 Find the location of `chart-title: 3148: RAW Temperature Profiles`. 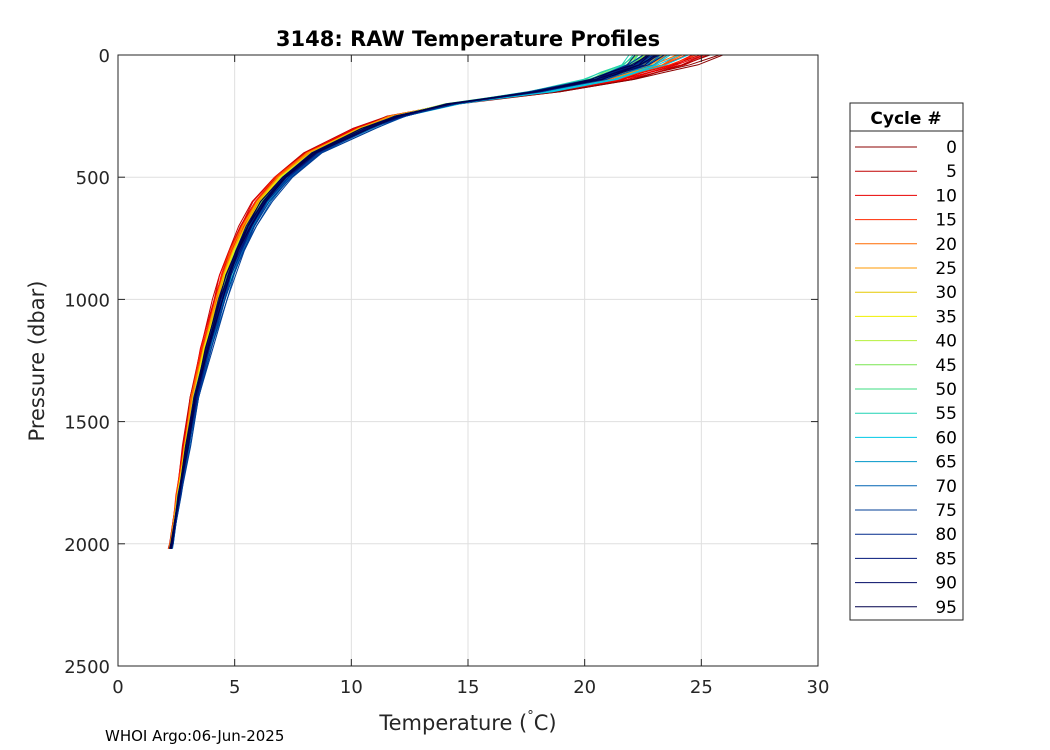

chart-title: 3148: RAW Temperature Profiles is located at coordinates (468, 39).